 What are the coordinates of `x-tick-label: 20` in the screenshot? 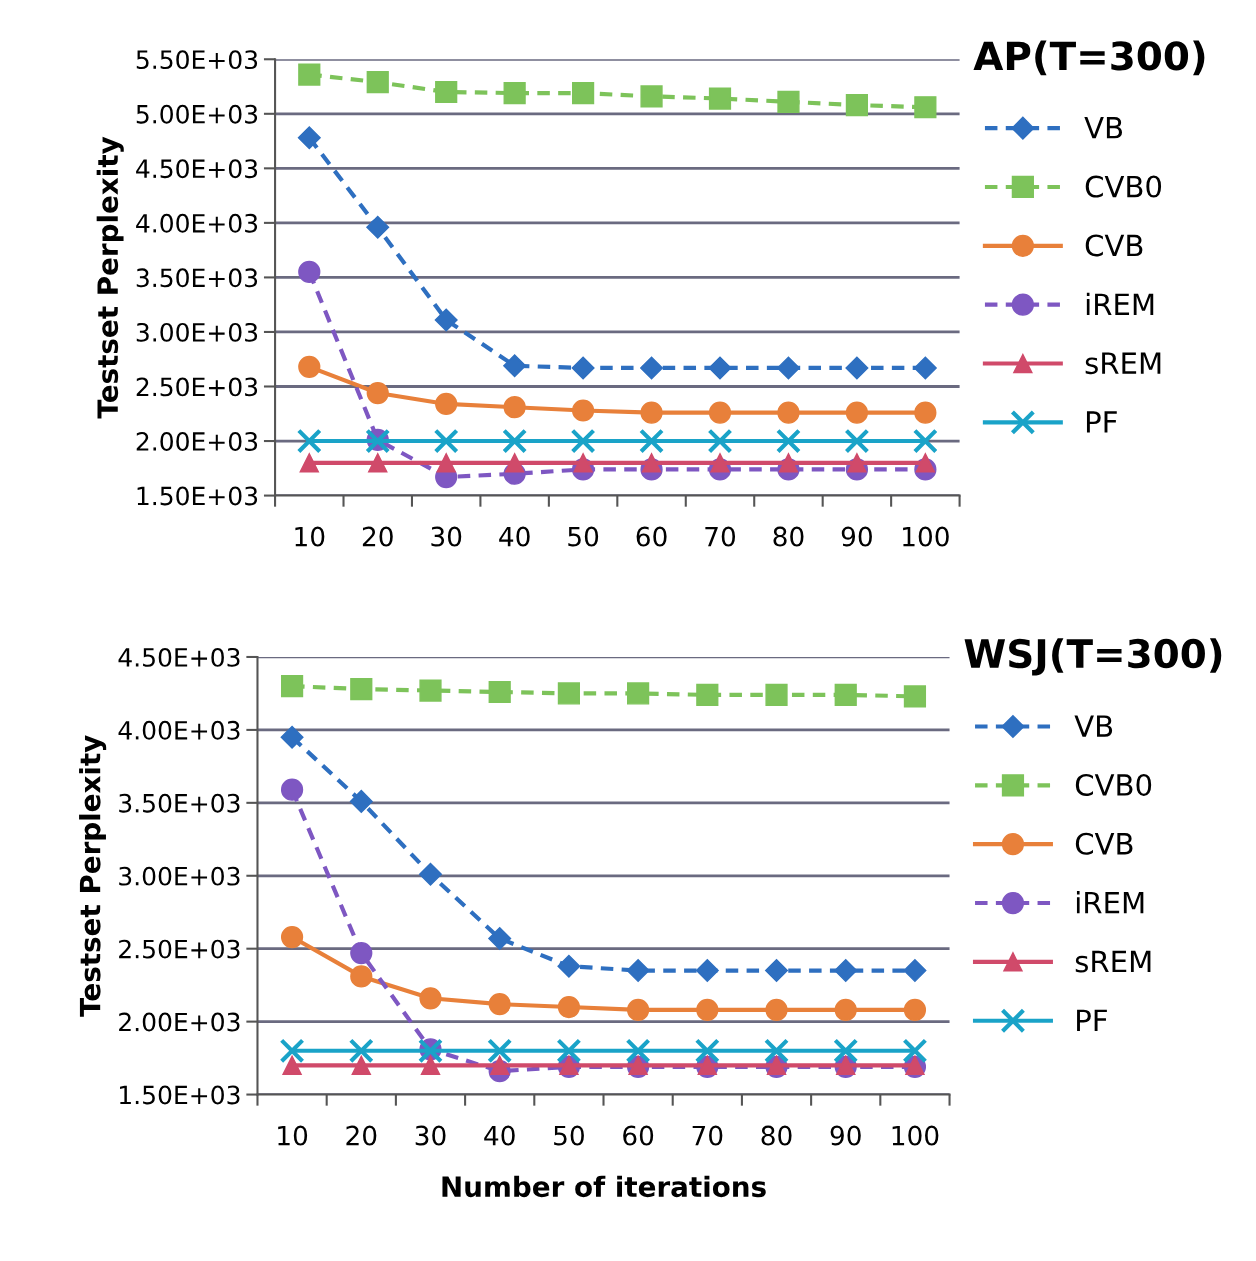 It's located at (361, 1135).